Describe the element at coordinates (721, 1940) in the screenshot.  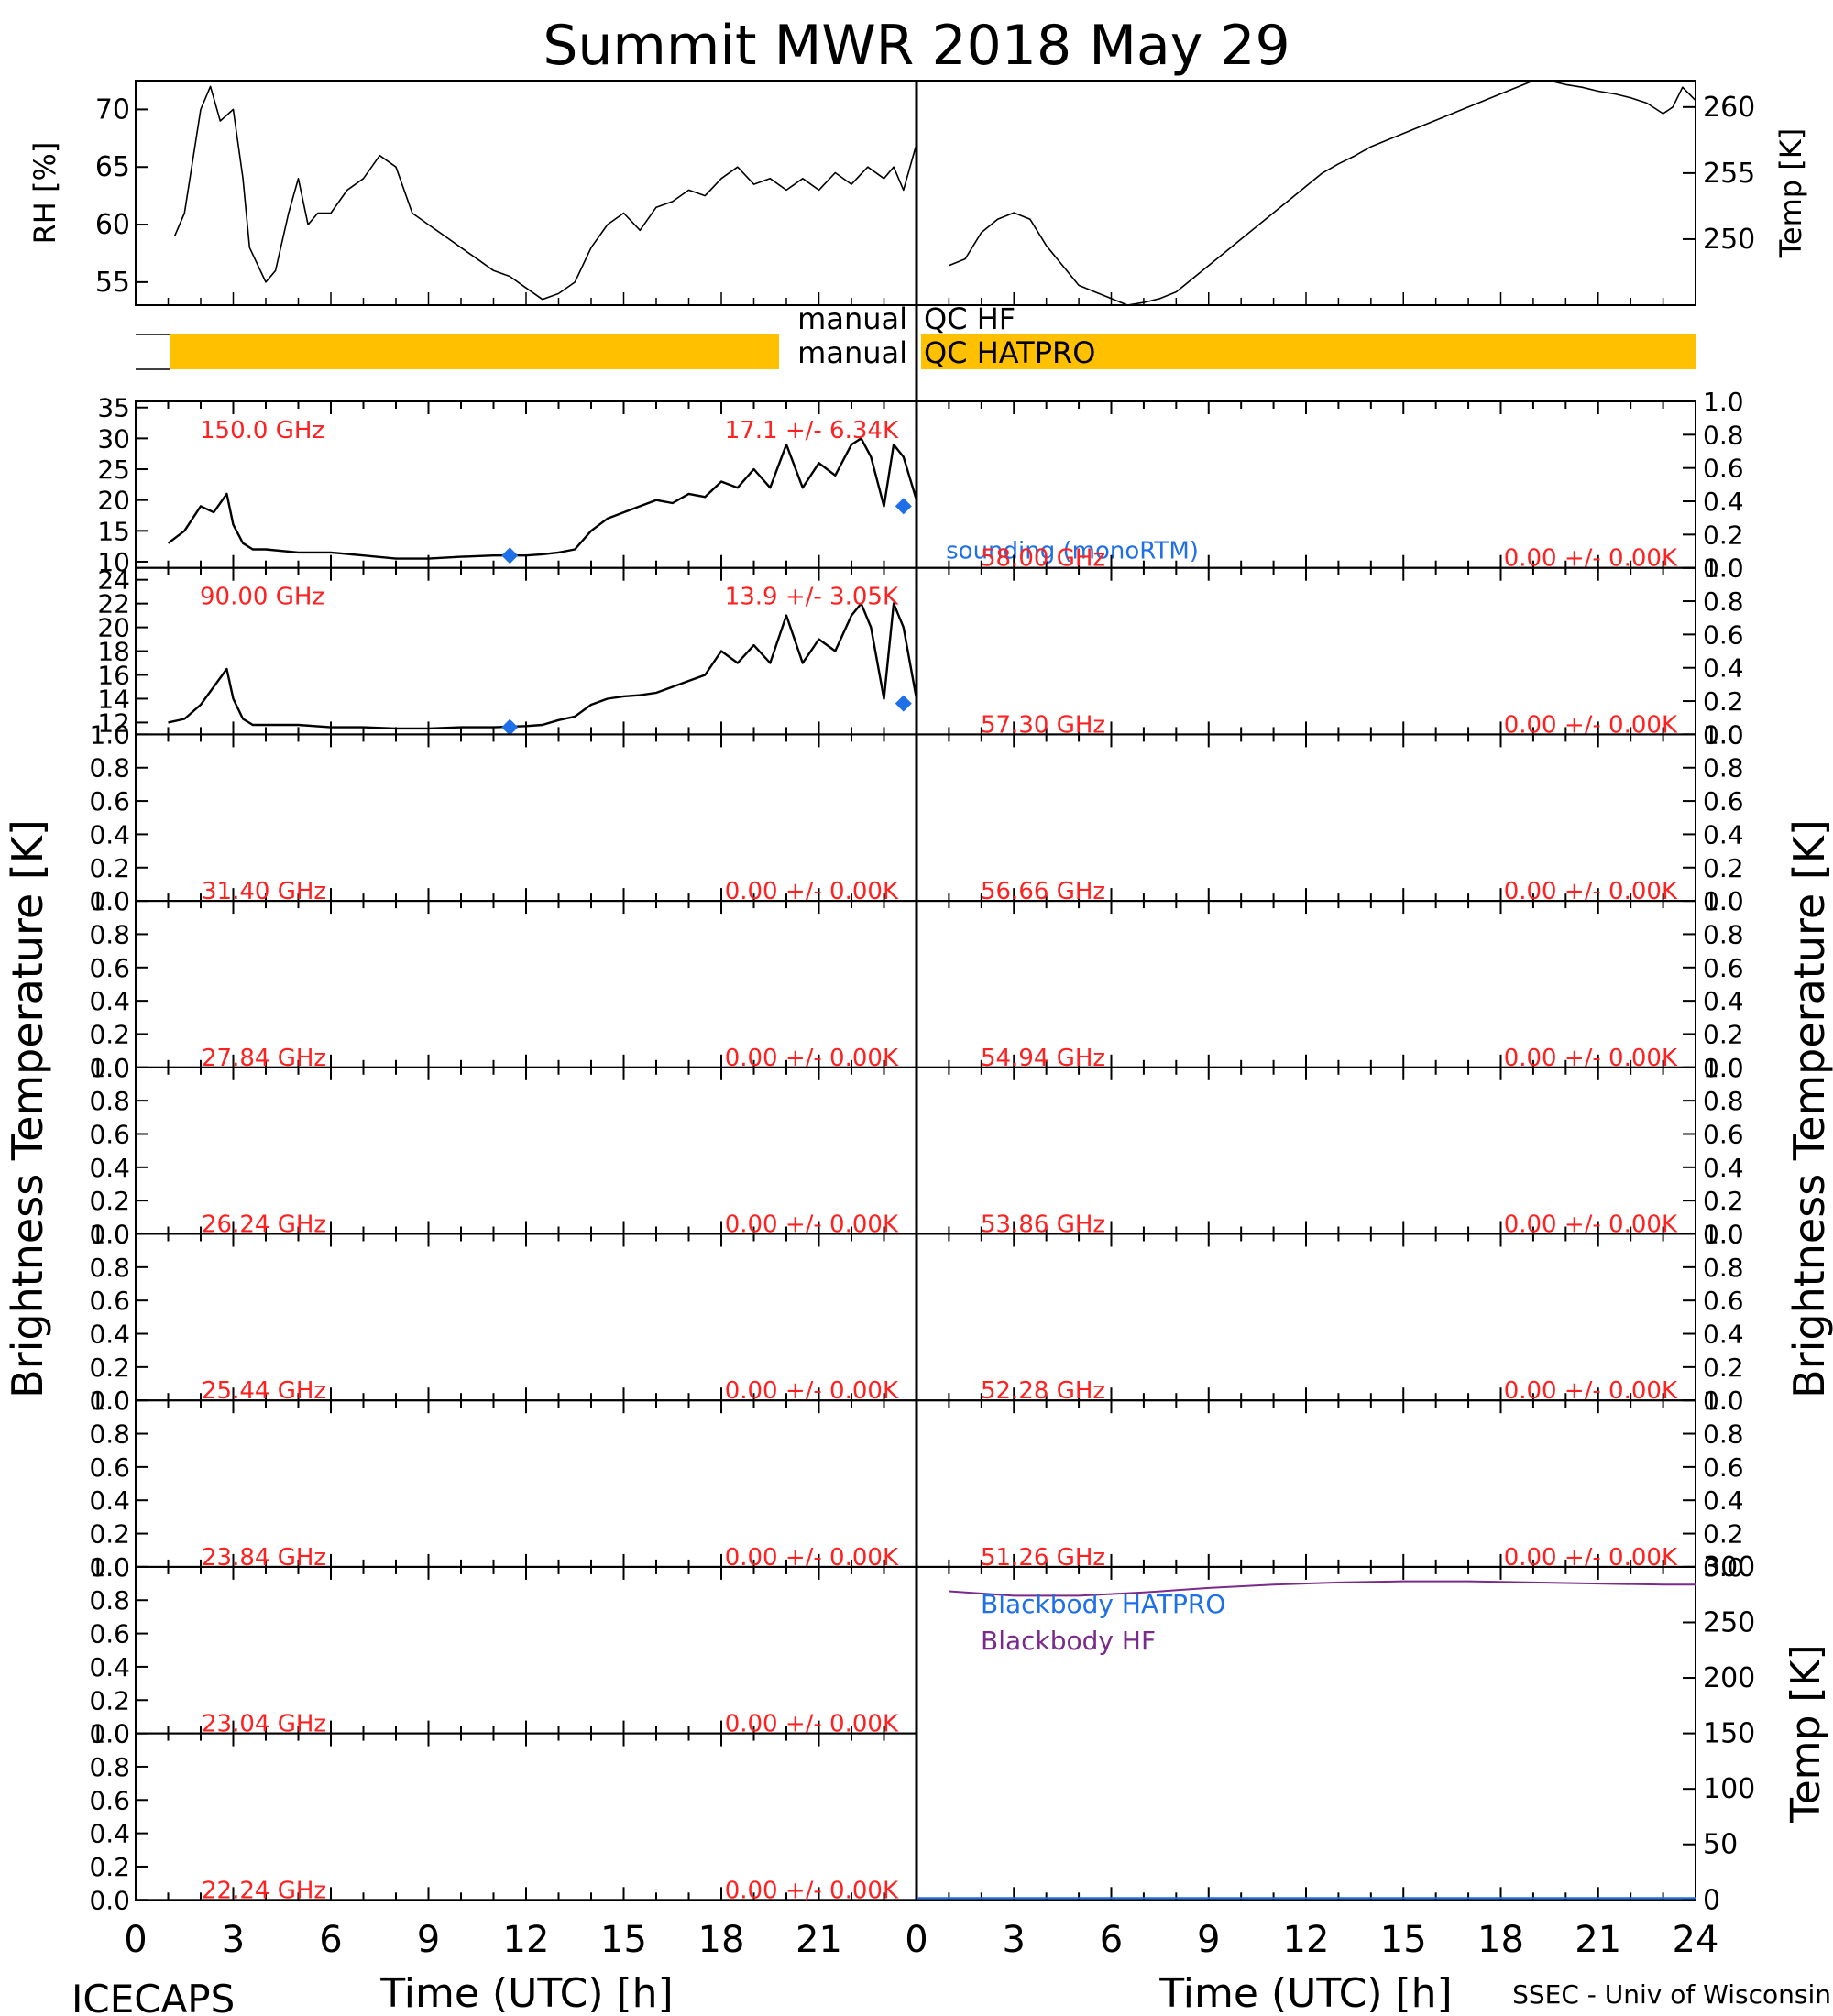
I see `x-tick-label-left: 18` at that location.